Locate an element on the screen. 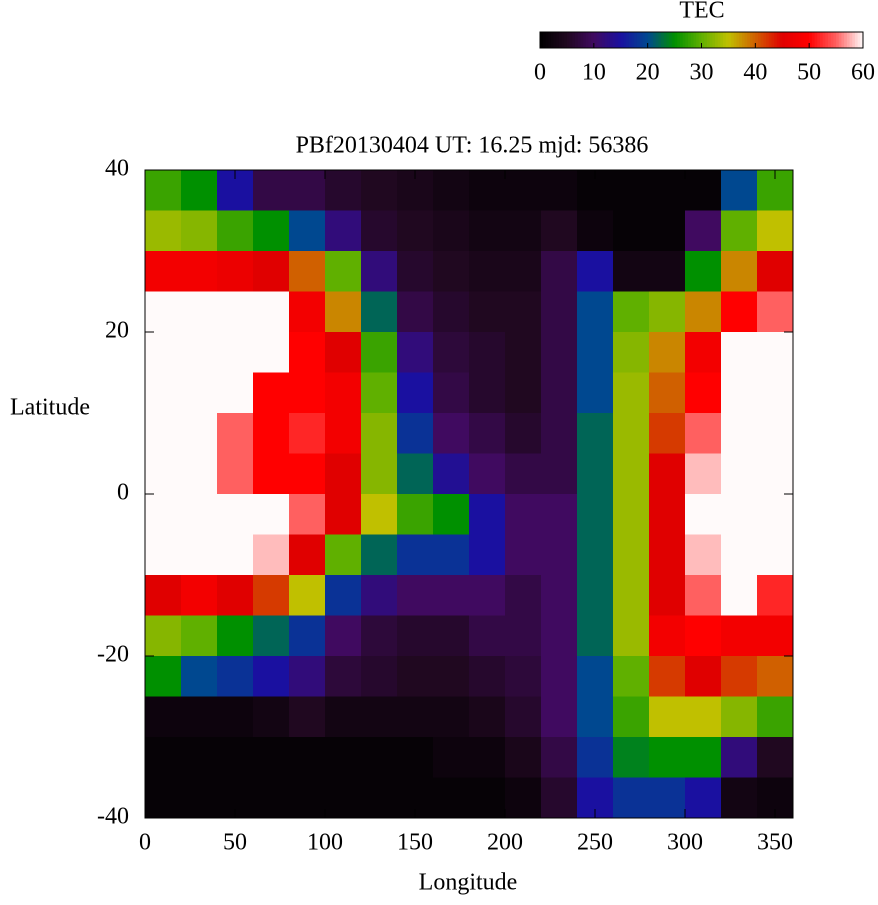 The height and width of the screenshot is (905, 878). colorbar-tick-label: 20 is located at coordinates (648, 73).